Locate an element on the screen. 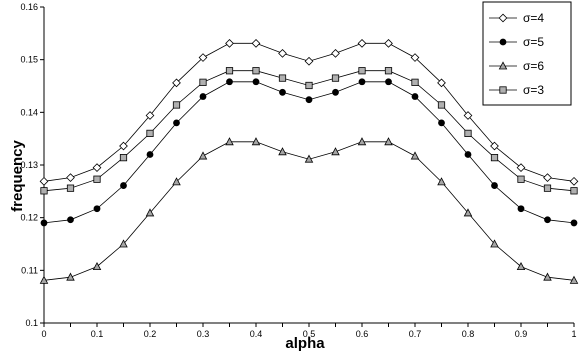  legend-label: σ=4 is located at coordinates (533, 18).